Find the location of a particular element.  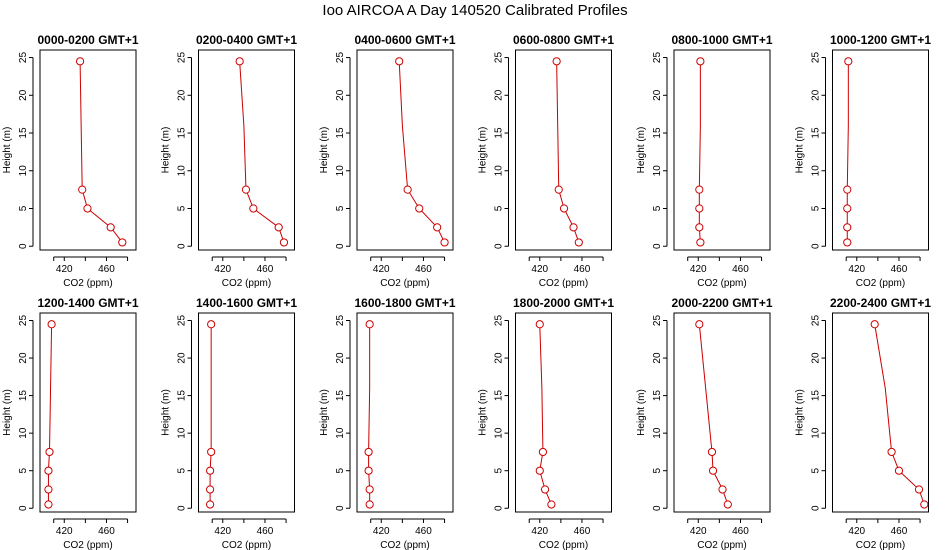

panel-title: 2200-2400 GMT+1 is located at coordinates (880, 303).